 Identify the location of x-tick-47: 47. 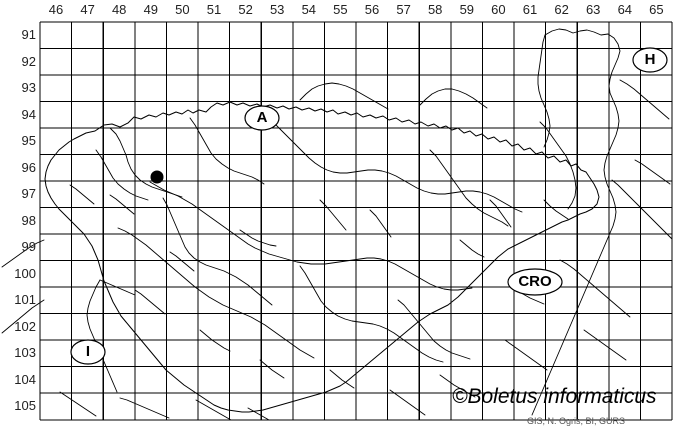
(87, 9).